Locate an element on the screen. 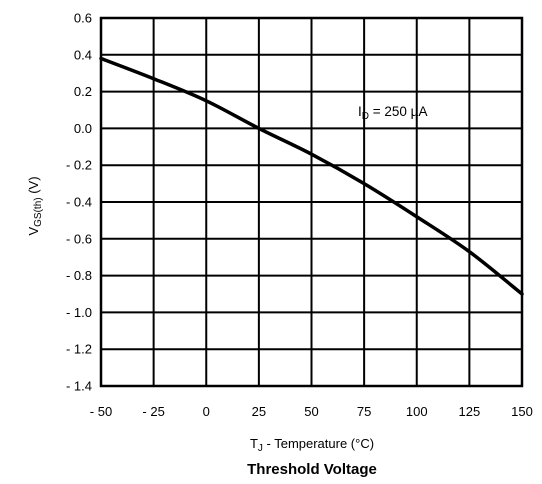 The height and width of the screenshot is (484, 542). x-tick-label: 75 is located at coordinates (364, 411).